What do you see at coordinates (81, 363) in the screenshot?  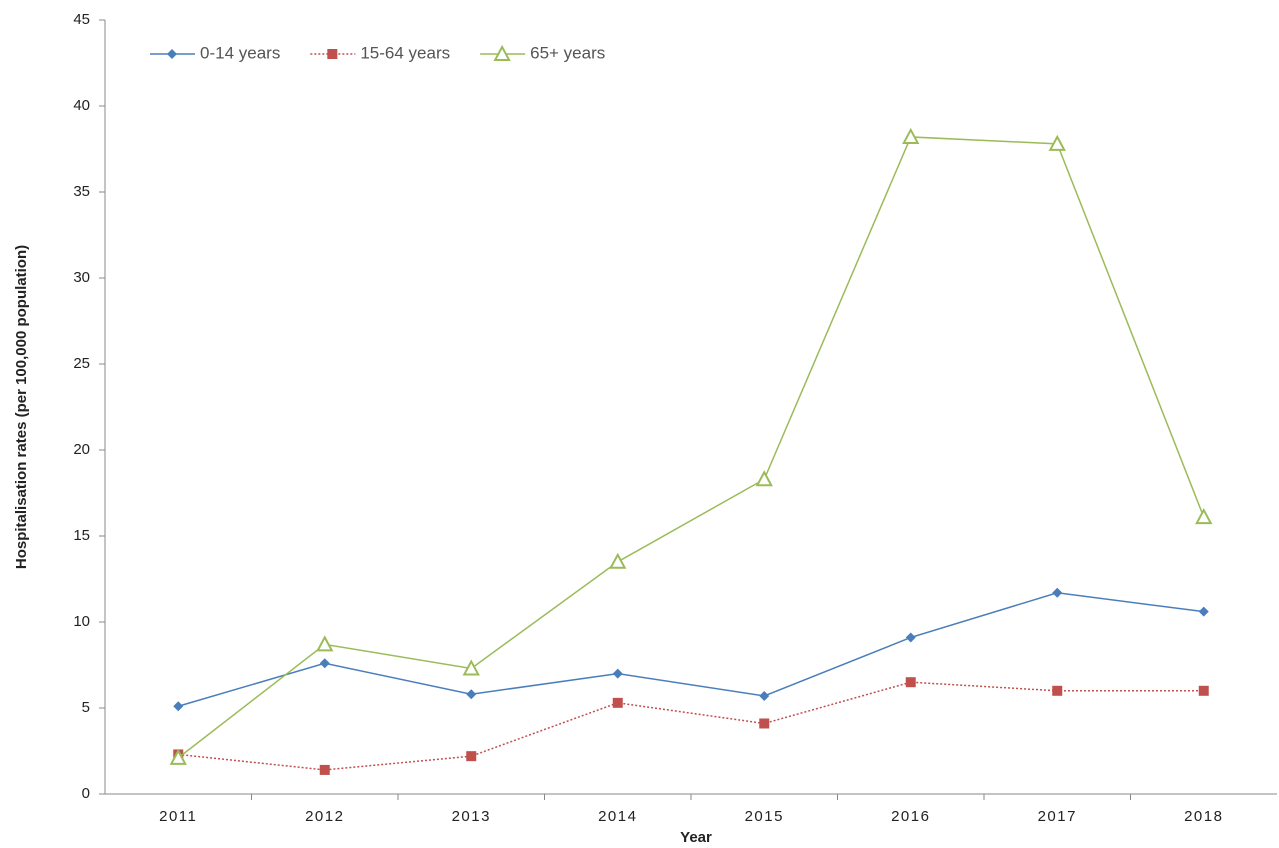 I see `y-tick-label: 25` at bounding box center [81, 363].